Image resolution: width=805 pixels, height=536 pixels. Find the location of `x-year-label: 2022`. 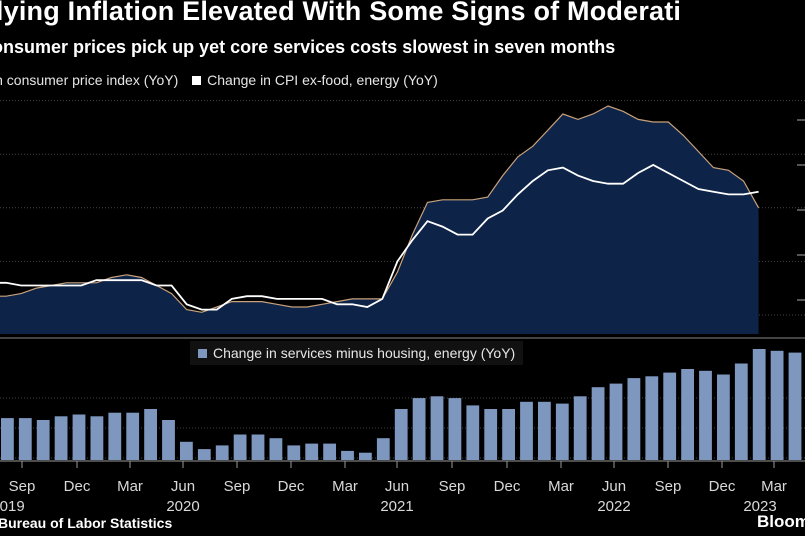

x-year-label: 2022 is located at coordinates (613, 506).